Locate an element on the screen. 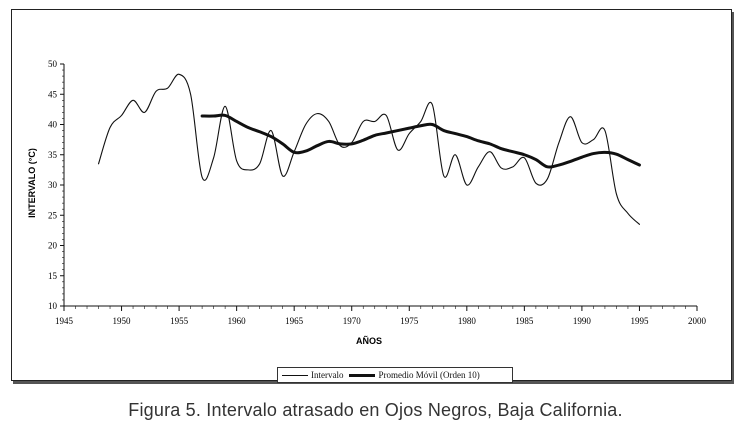  legend: Intervalo Promedio Móvil (Orden 10) is located at coordinates (395, 375).